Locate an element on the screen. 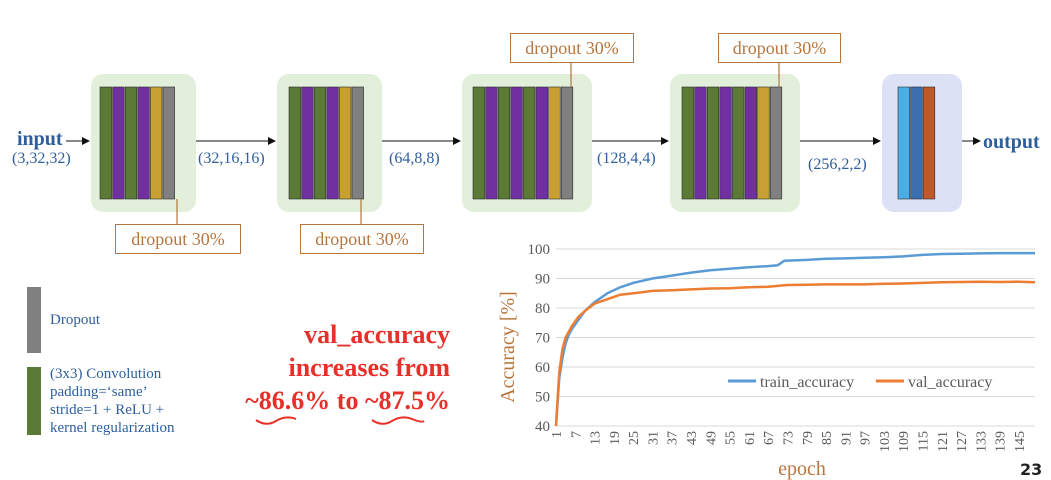  chart-x-tick-label: 7 is located at coordinates (576, 434).